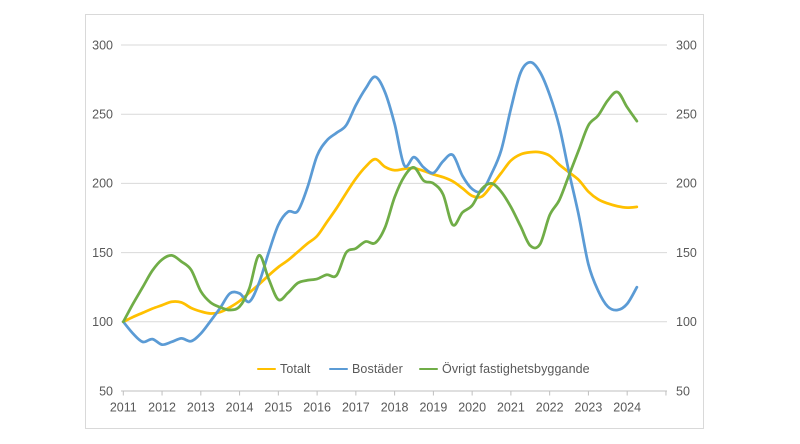 This screenshot has width=800, height=444. Describe the element at coordinates (102, 184) in the screenshot. I see `y-axis-label-left-200: 200` at that location.